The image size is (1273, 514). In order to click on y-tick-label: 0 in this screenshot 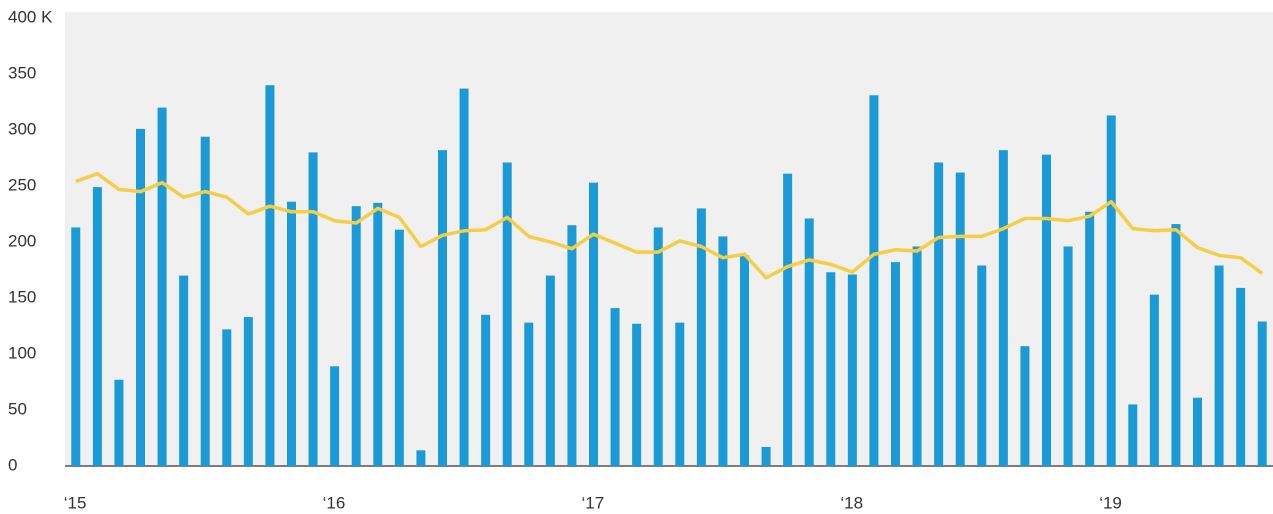, I will do `click(12, 464)`.